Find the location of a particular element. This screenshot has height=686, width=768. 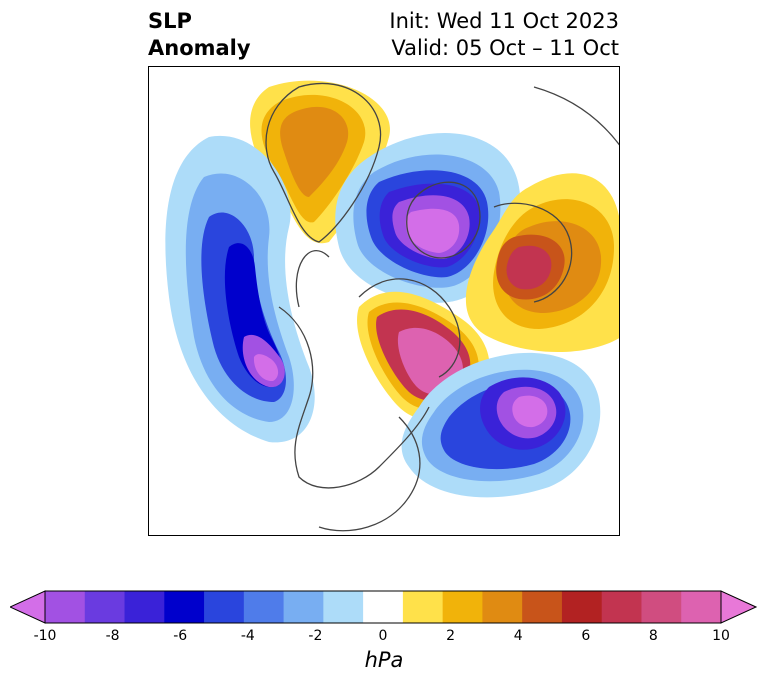

title-line-2: Anomaly is located at coordinates (199, 48).